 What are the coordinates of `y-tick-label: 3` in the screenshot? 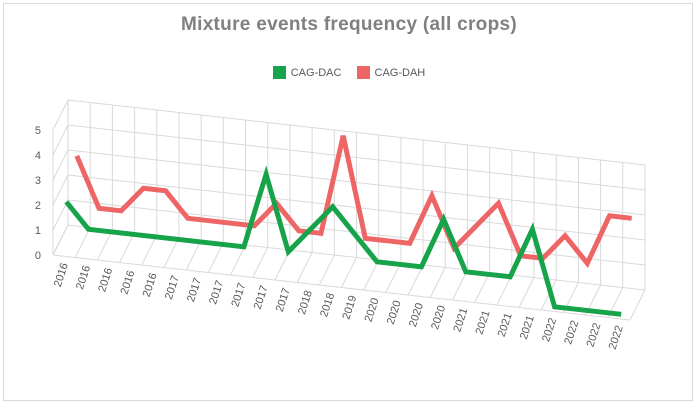 It's located at (38, 181).